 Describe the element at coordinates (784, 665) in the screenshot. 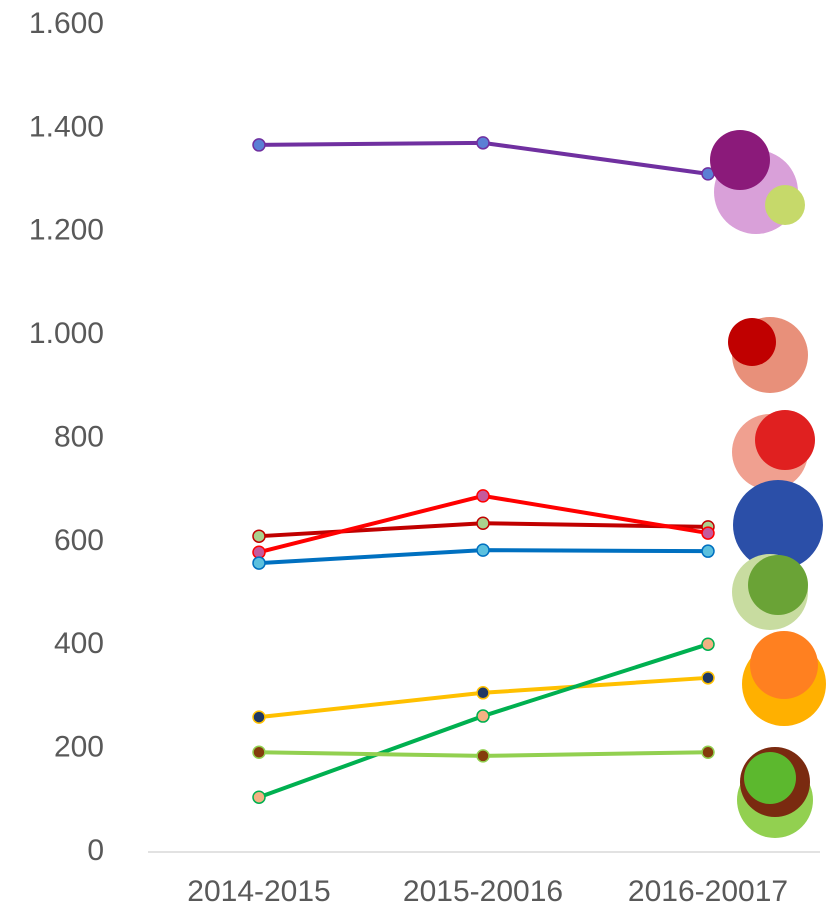

I see `orange-icon` at that location.